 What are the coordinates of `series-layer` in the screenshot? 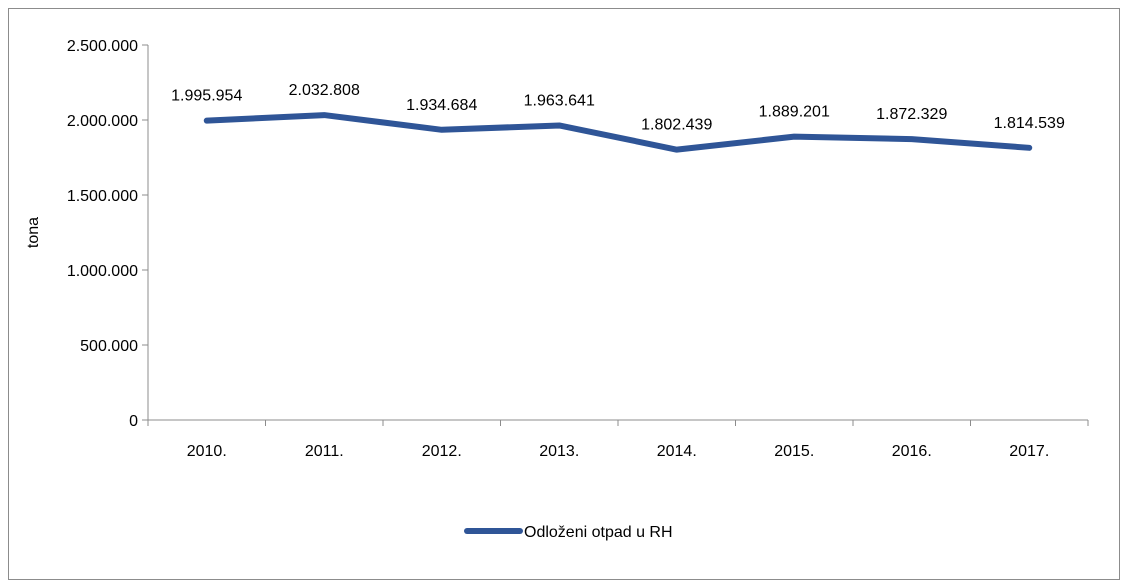 It's located at (618, 132).